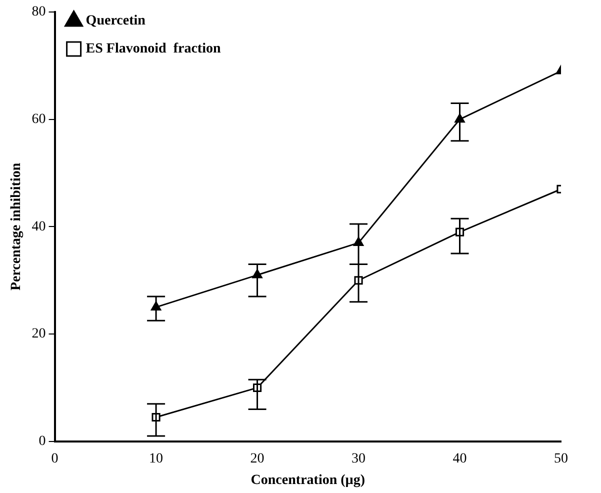 The width and height of the screenshot is (601, 493). What do you see at coordinates (459, 458) in the screenshot?
I see `x-tick-label: 40` at bounding box center [459, 458].